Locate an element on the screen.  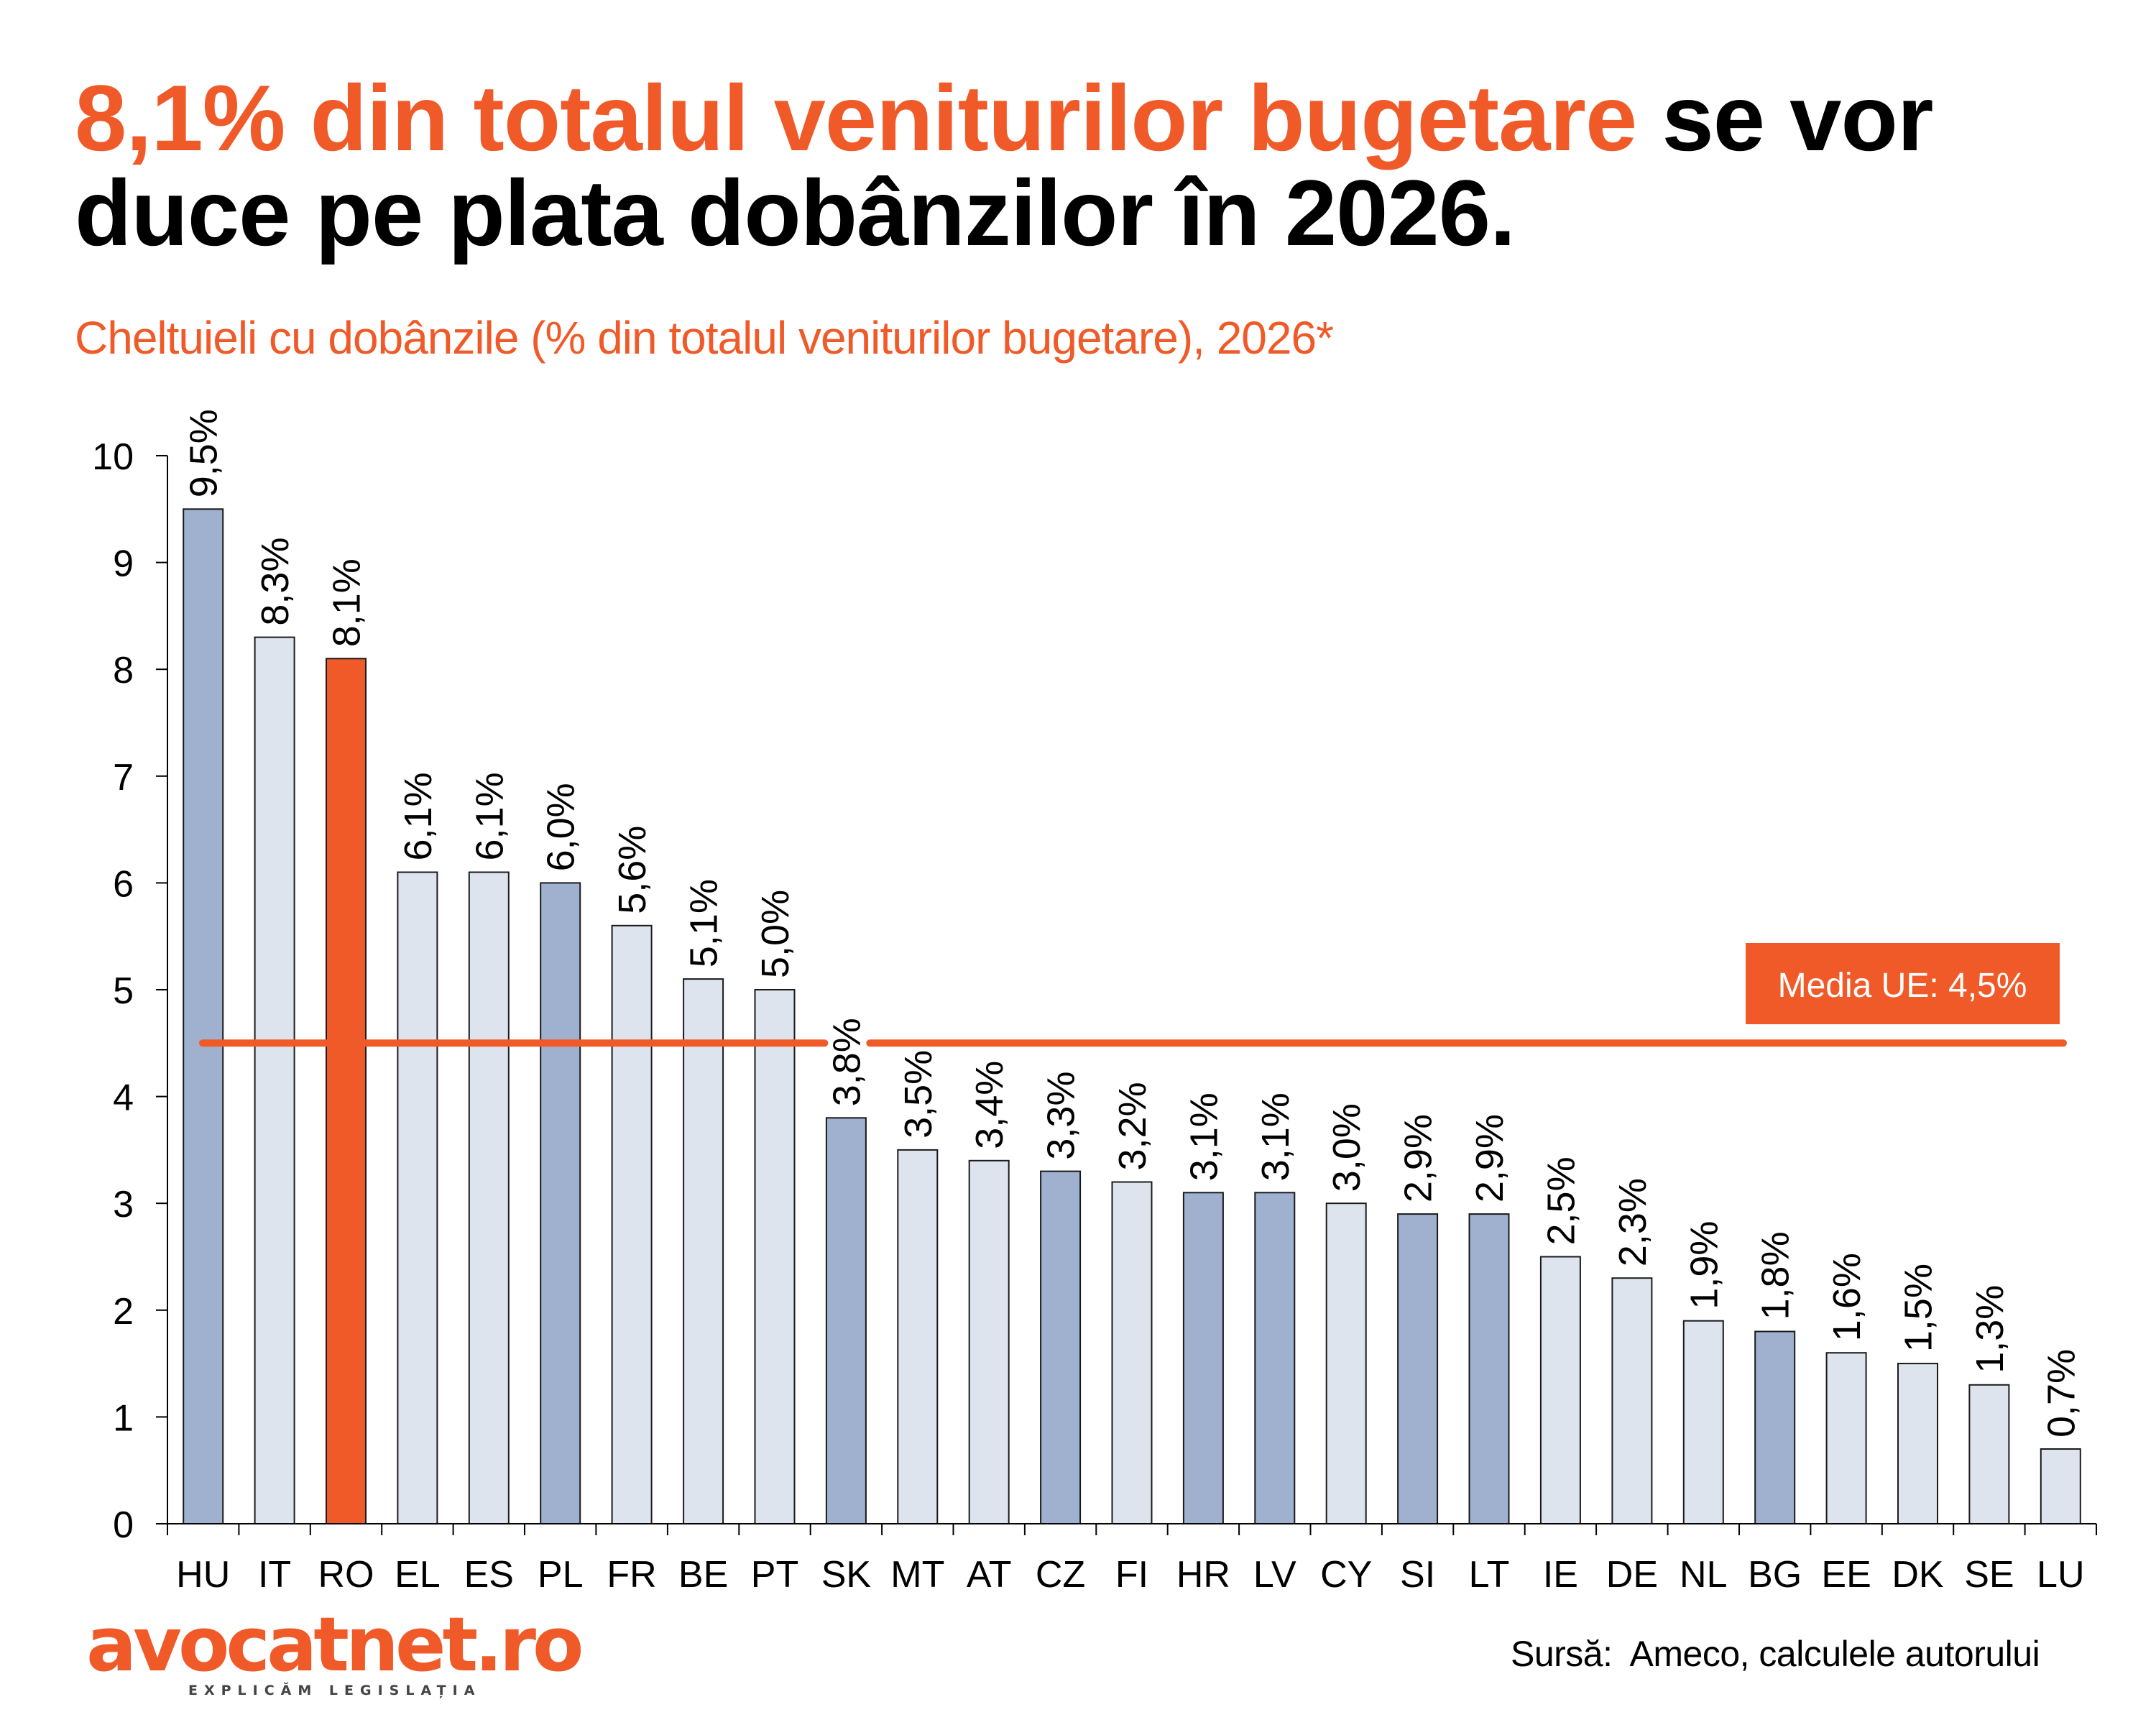
value-label-cy: 3,0% is located at coordinates (1346, 1147).